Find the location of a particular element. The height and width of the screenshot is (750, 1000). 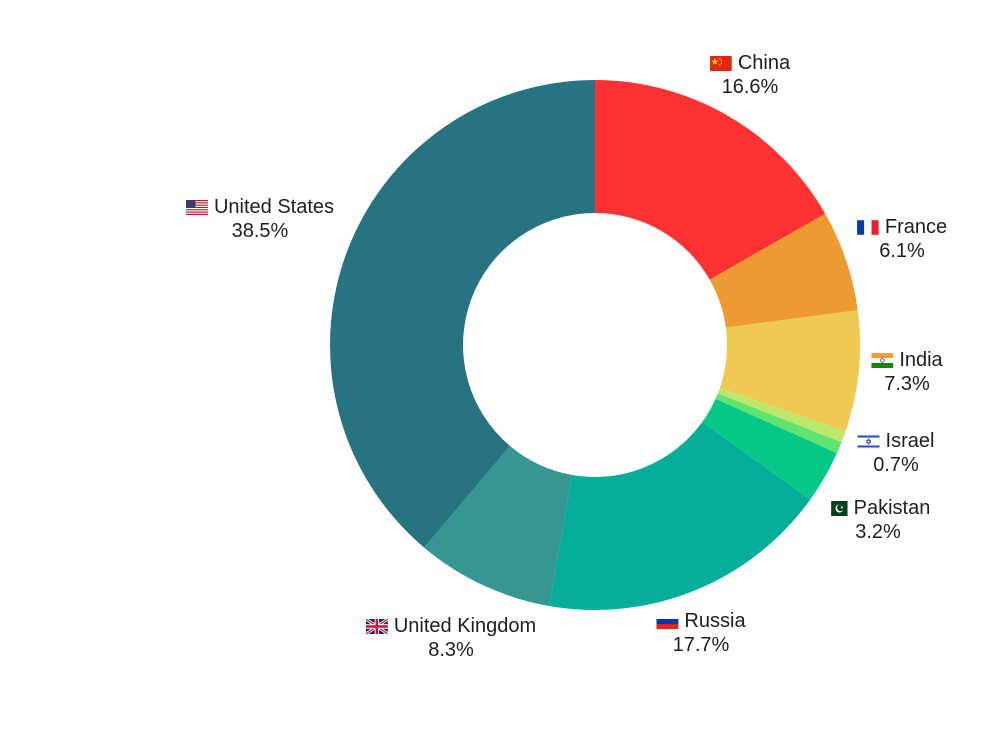

slice-percent: 6.1% is located at coordinates (902, 251).